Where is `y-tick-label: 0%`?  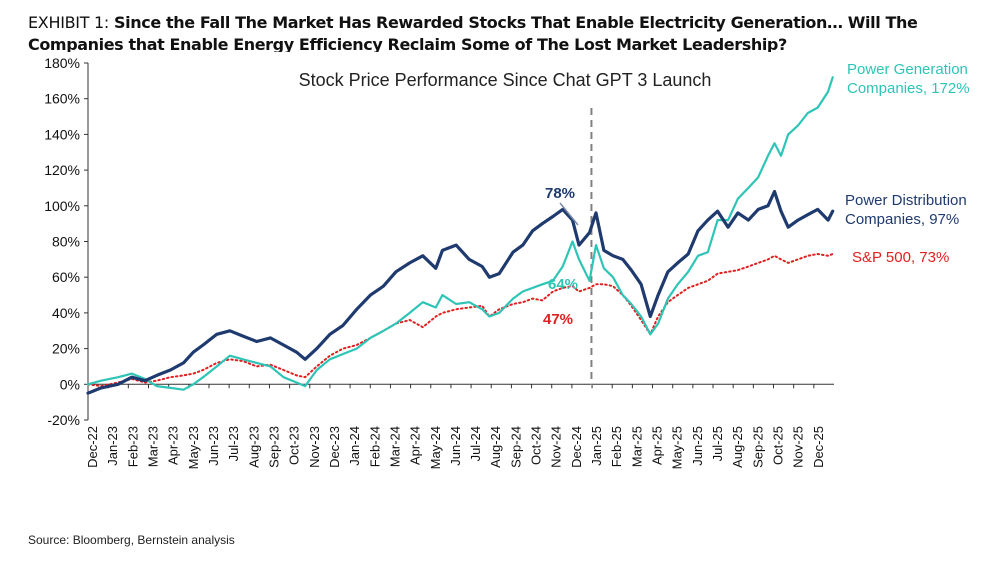
y-tick-label: 0% is located at coordinates (70, 384).